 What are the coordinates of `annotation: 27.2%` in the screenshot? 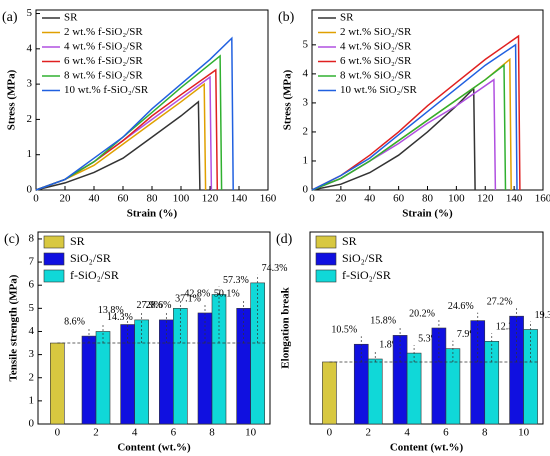 It's located at (500, 301).